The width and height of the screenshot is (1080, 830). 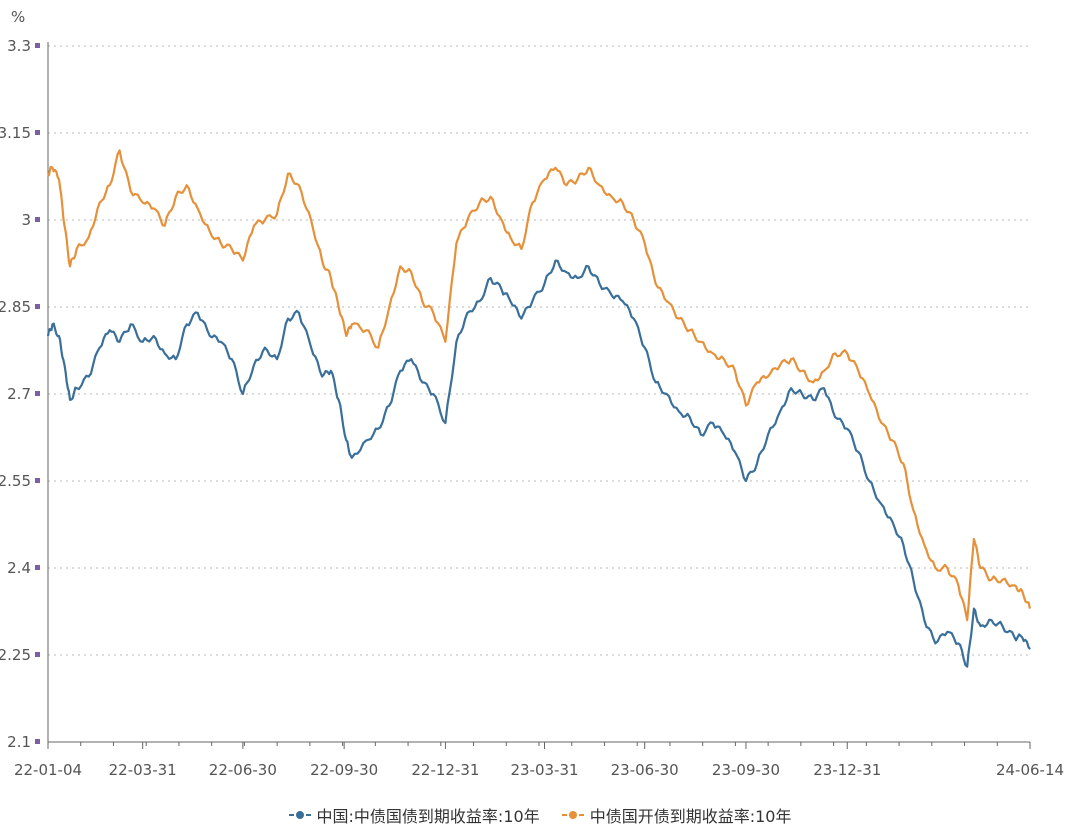 I want to click on legend: 中国:中债国债到期收益率:10年 中债国开债到期收益率:10年, so click(x=540, y=815).